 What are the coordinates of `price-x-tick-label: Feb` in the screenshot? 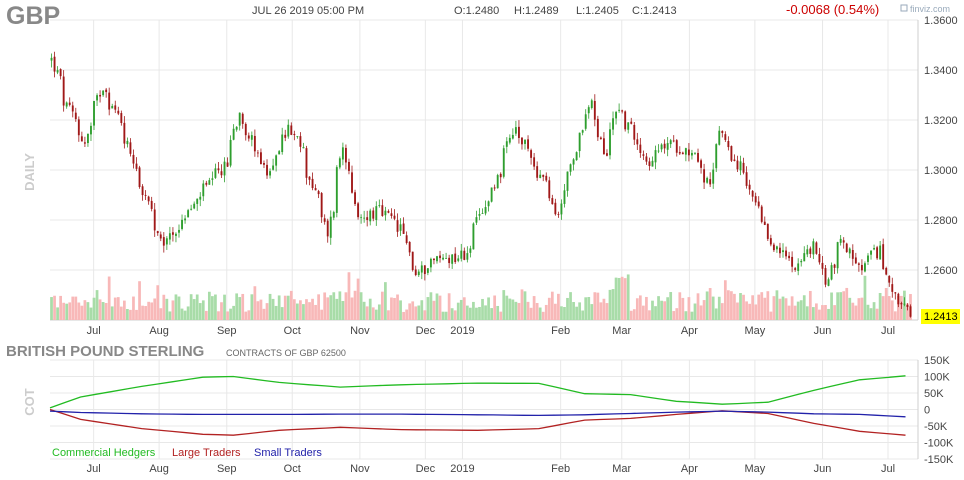 It's located at (560, 331).